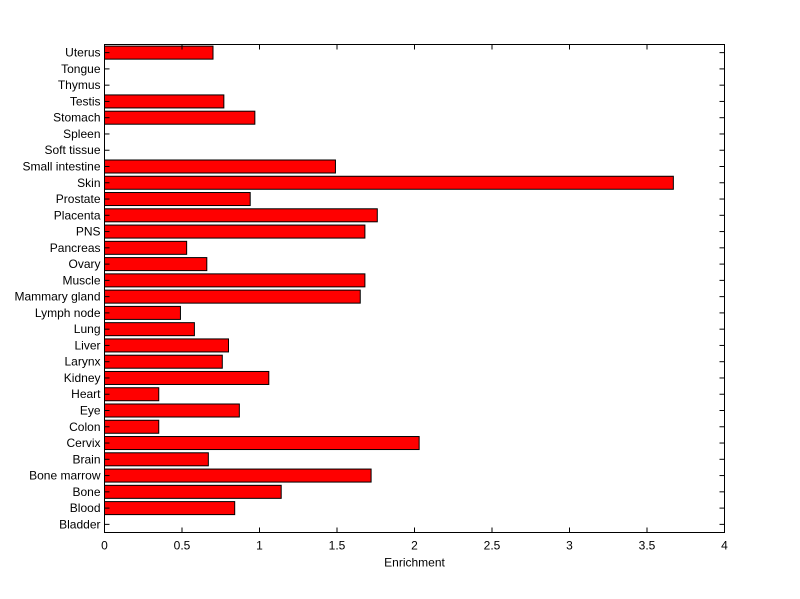 The image size is (800, 599). I want to click on y-tick-label: Bone, so click(86, 492).